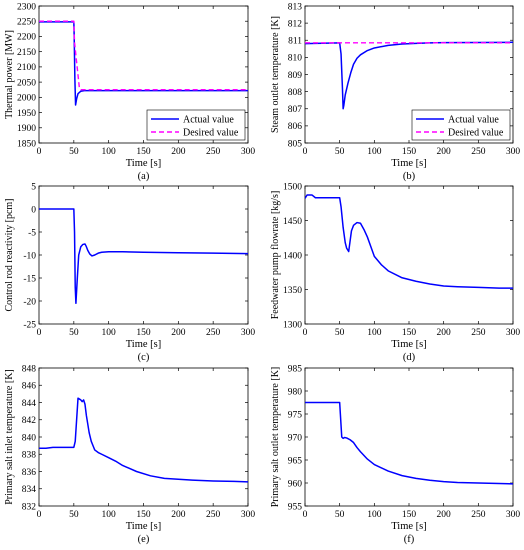 The image size is (524, 550). Describe the element at coordinates (29, 325) in the screenshot. I see `y-tick-label: -25` at that location.